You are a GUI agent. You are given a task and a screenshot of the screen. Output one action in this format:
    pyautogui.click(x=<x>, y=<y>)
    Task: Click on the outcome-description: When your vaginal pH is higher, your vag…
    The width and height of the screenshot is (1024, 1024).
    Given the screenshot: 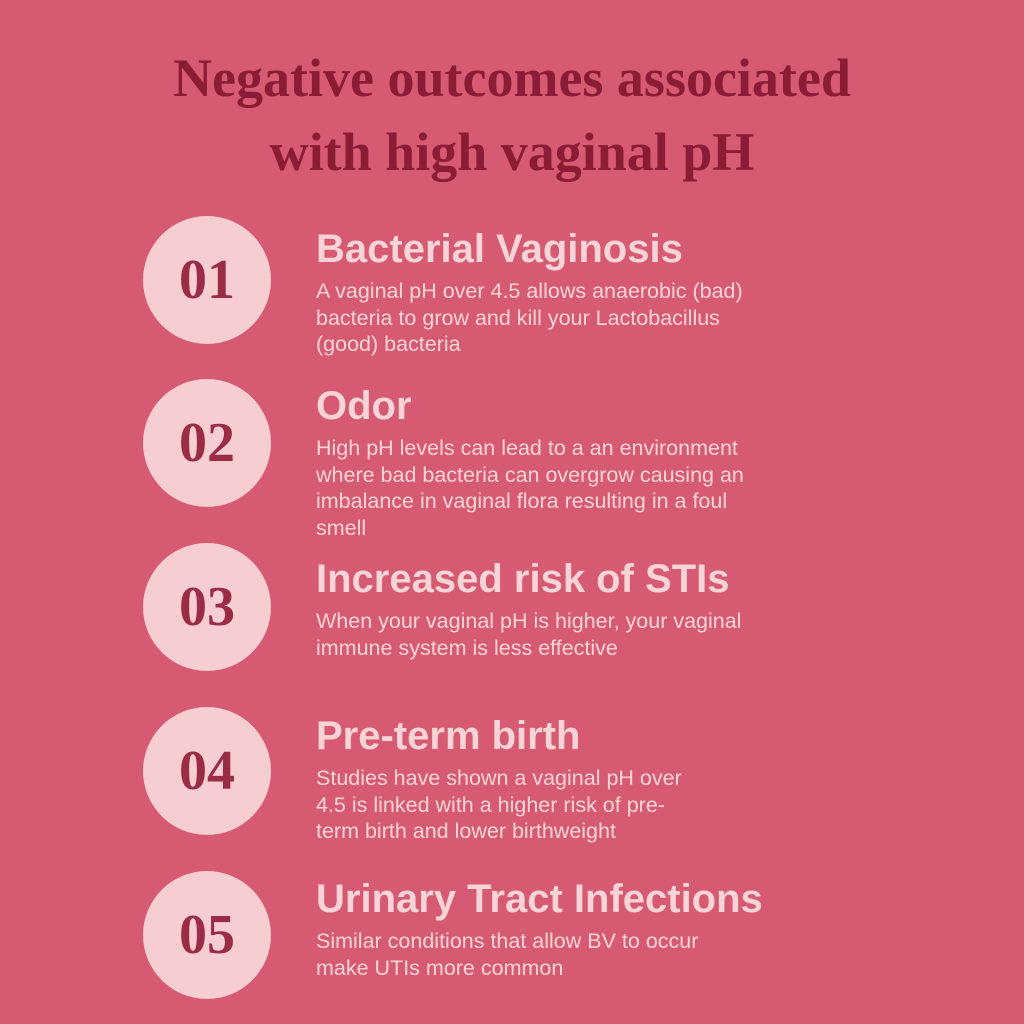 What is the action you would take?
    pyautogui.click(x=529, y=621)
    